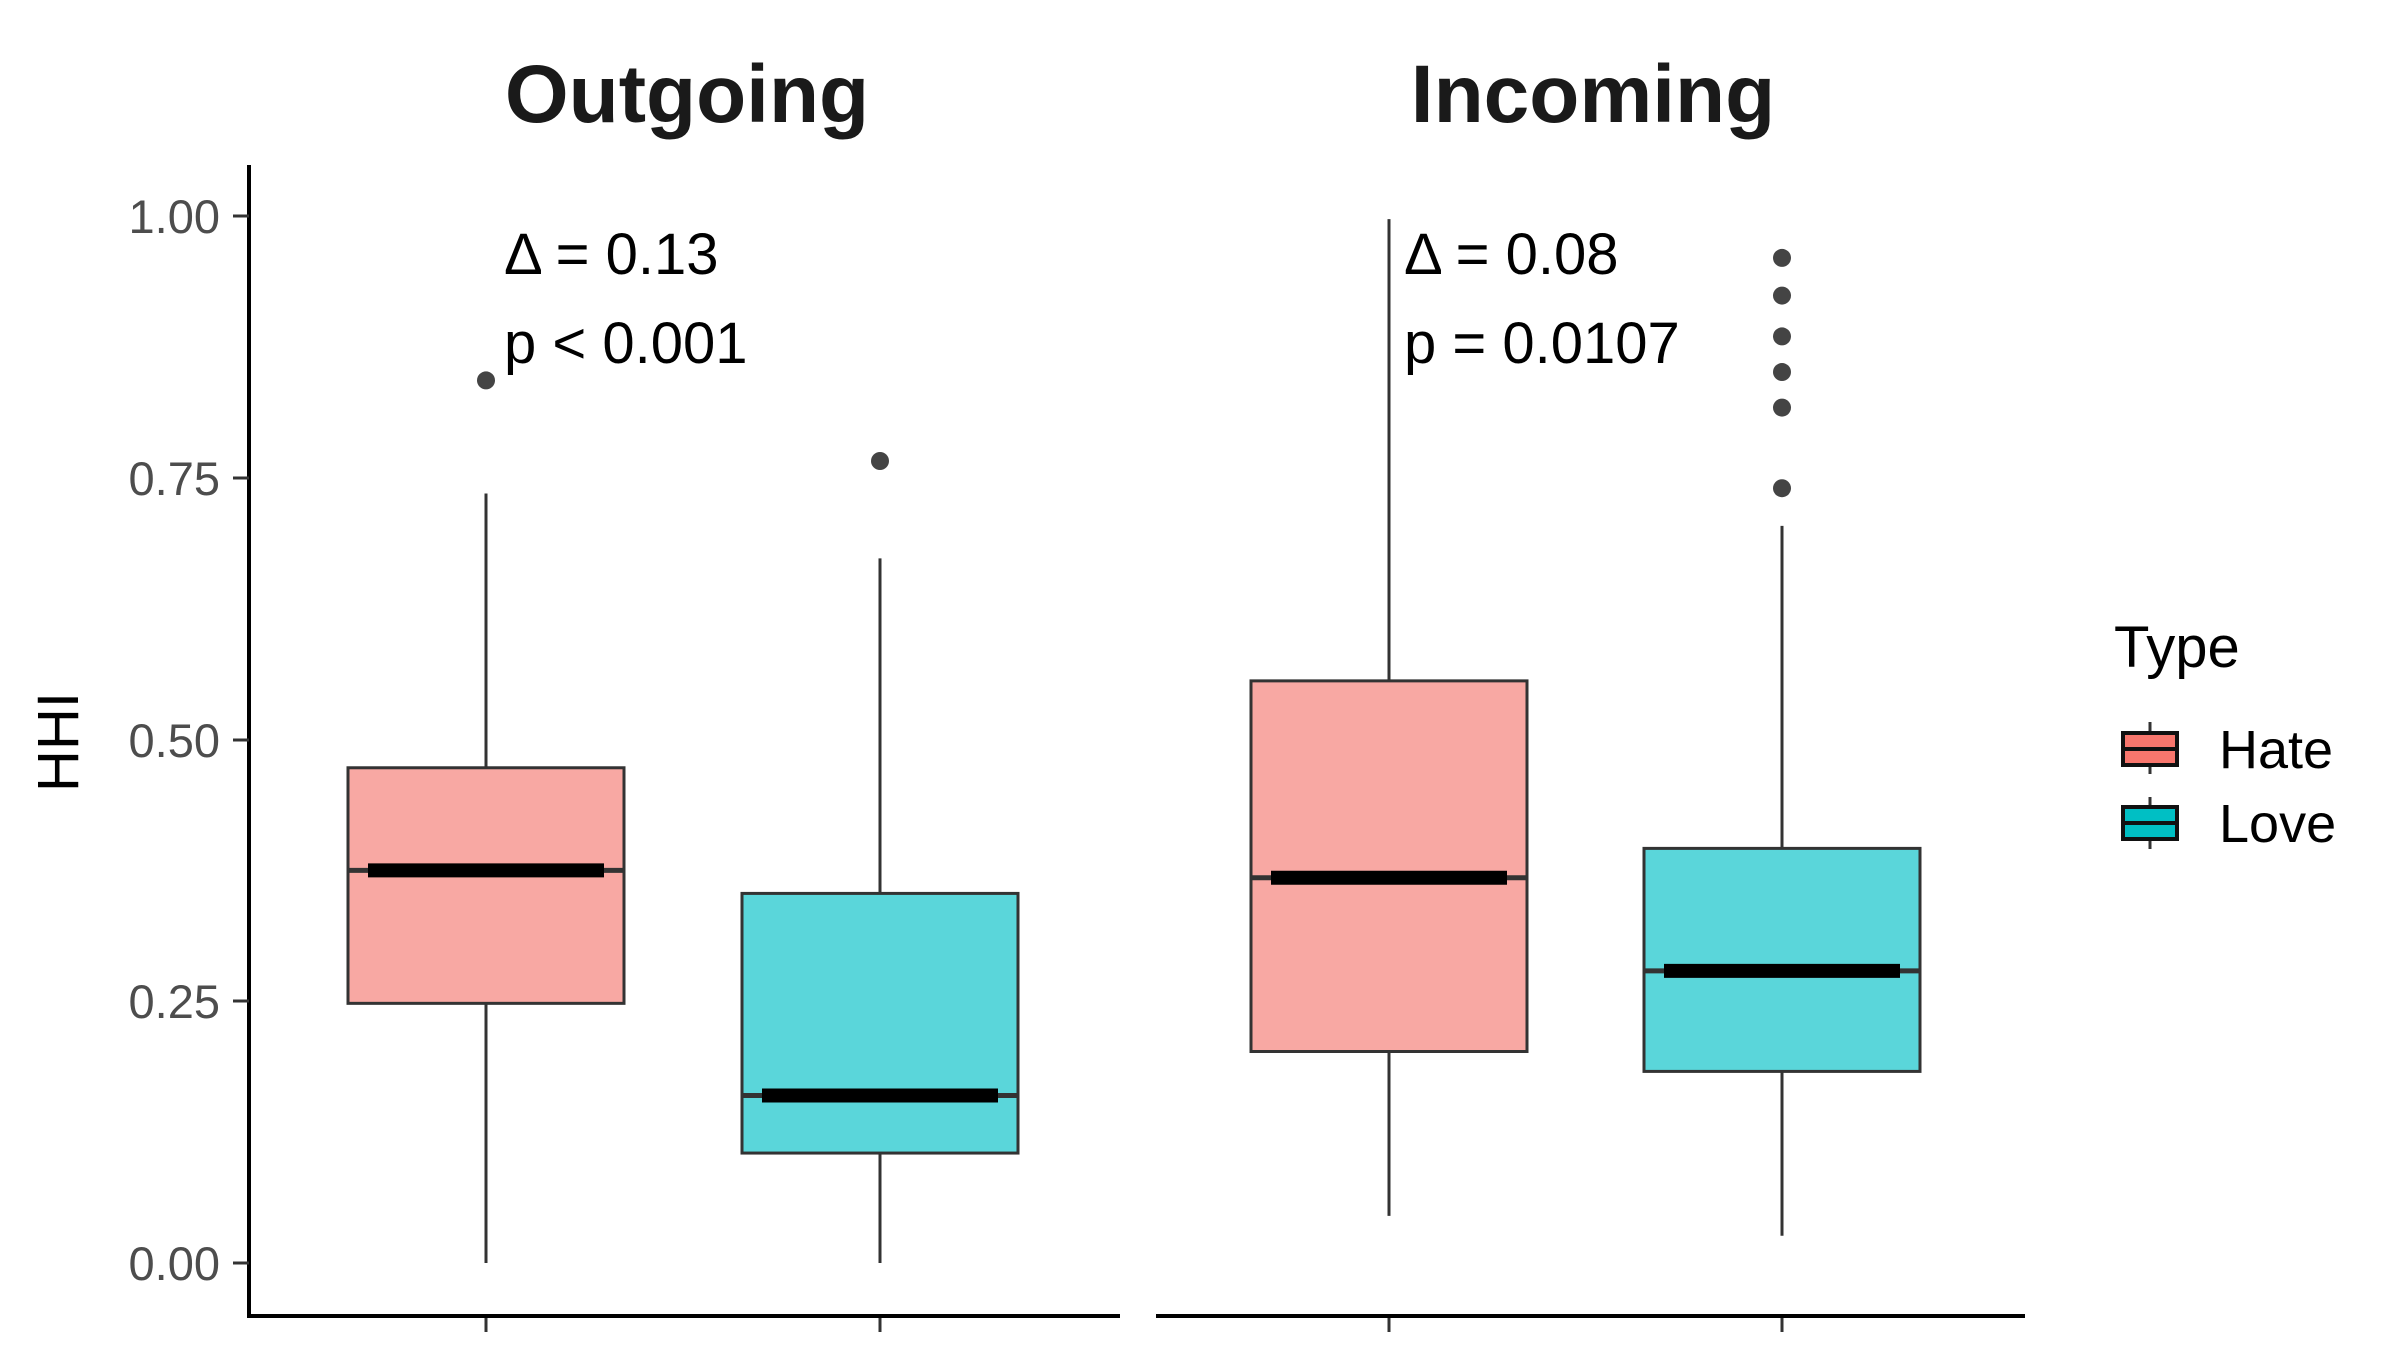 This screenshot has height=1350, width=2400. Describe the element at coordinates (58, 742) in the screenshot. I see `y-axis-label: HHI` at that location.